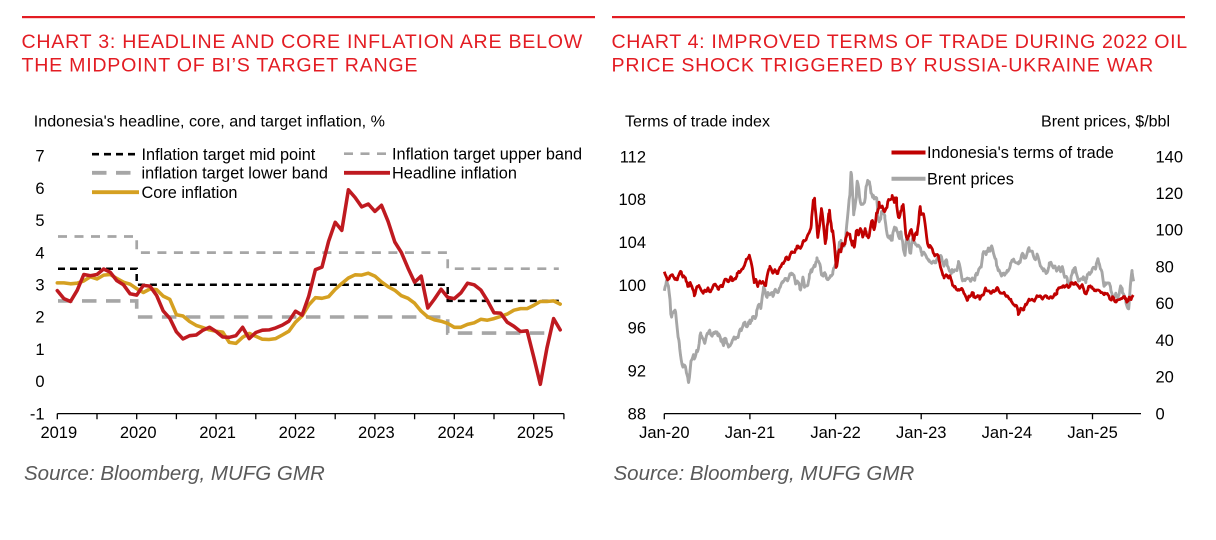 This screenshot has height=540, width=1216. What do you see at coordinates (1170, 194) in the screenshot?
I see `svg-text: 120` at bounding box center [1170, 194].